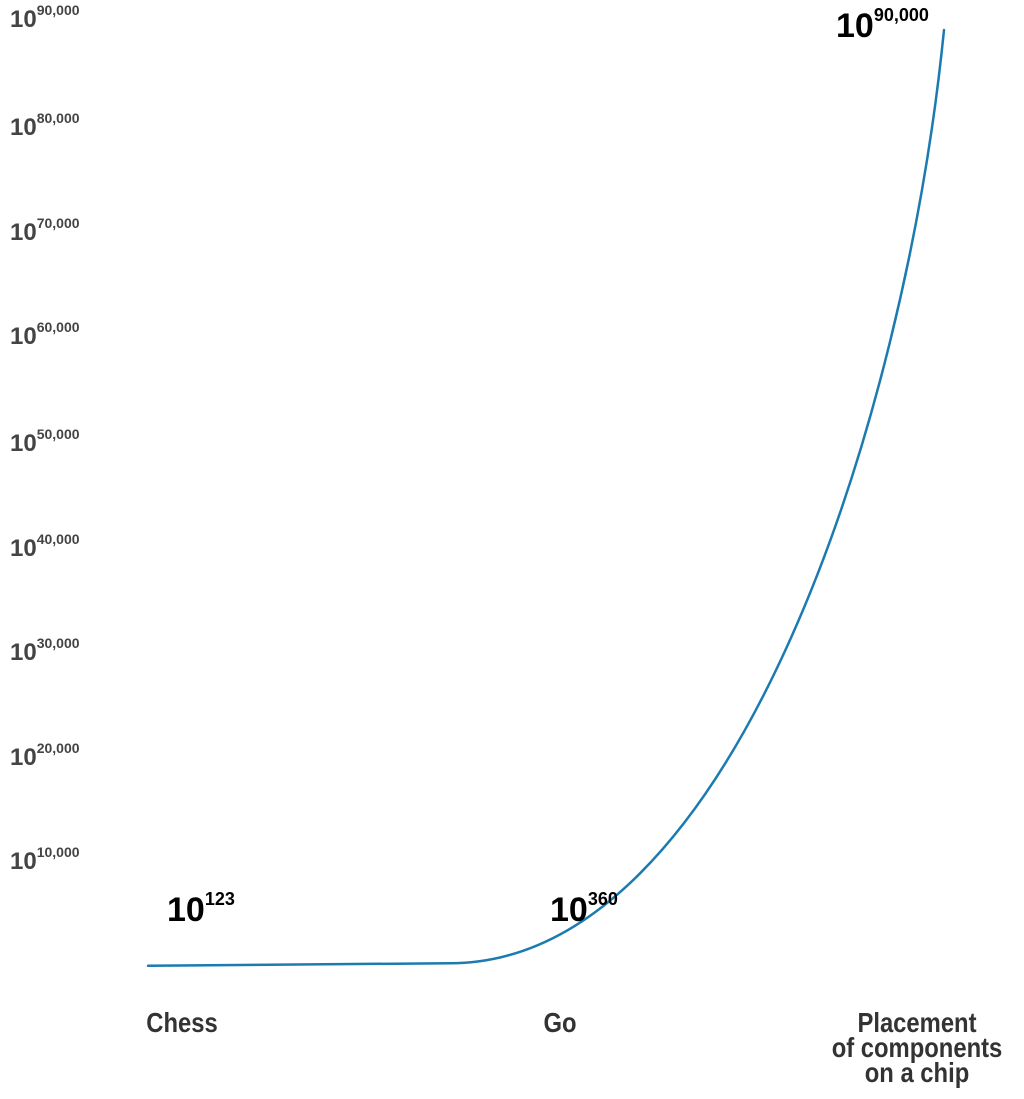 Image resolution: width=1024 pixels, height=1099 pixels. I want to click on y-tick-label: 1010,000, so click(45, 859).